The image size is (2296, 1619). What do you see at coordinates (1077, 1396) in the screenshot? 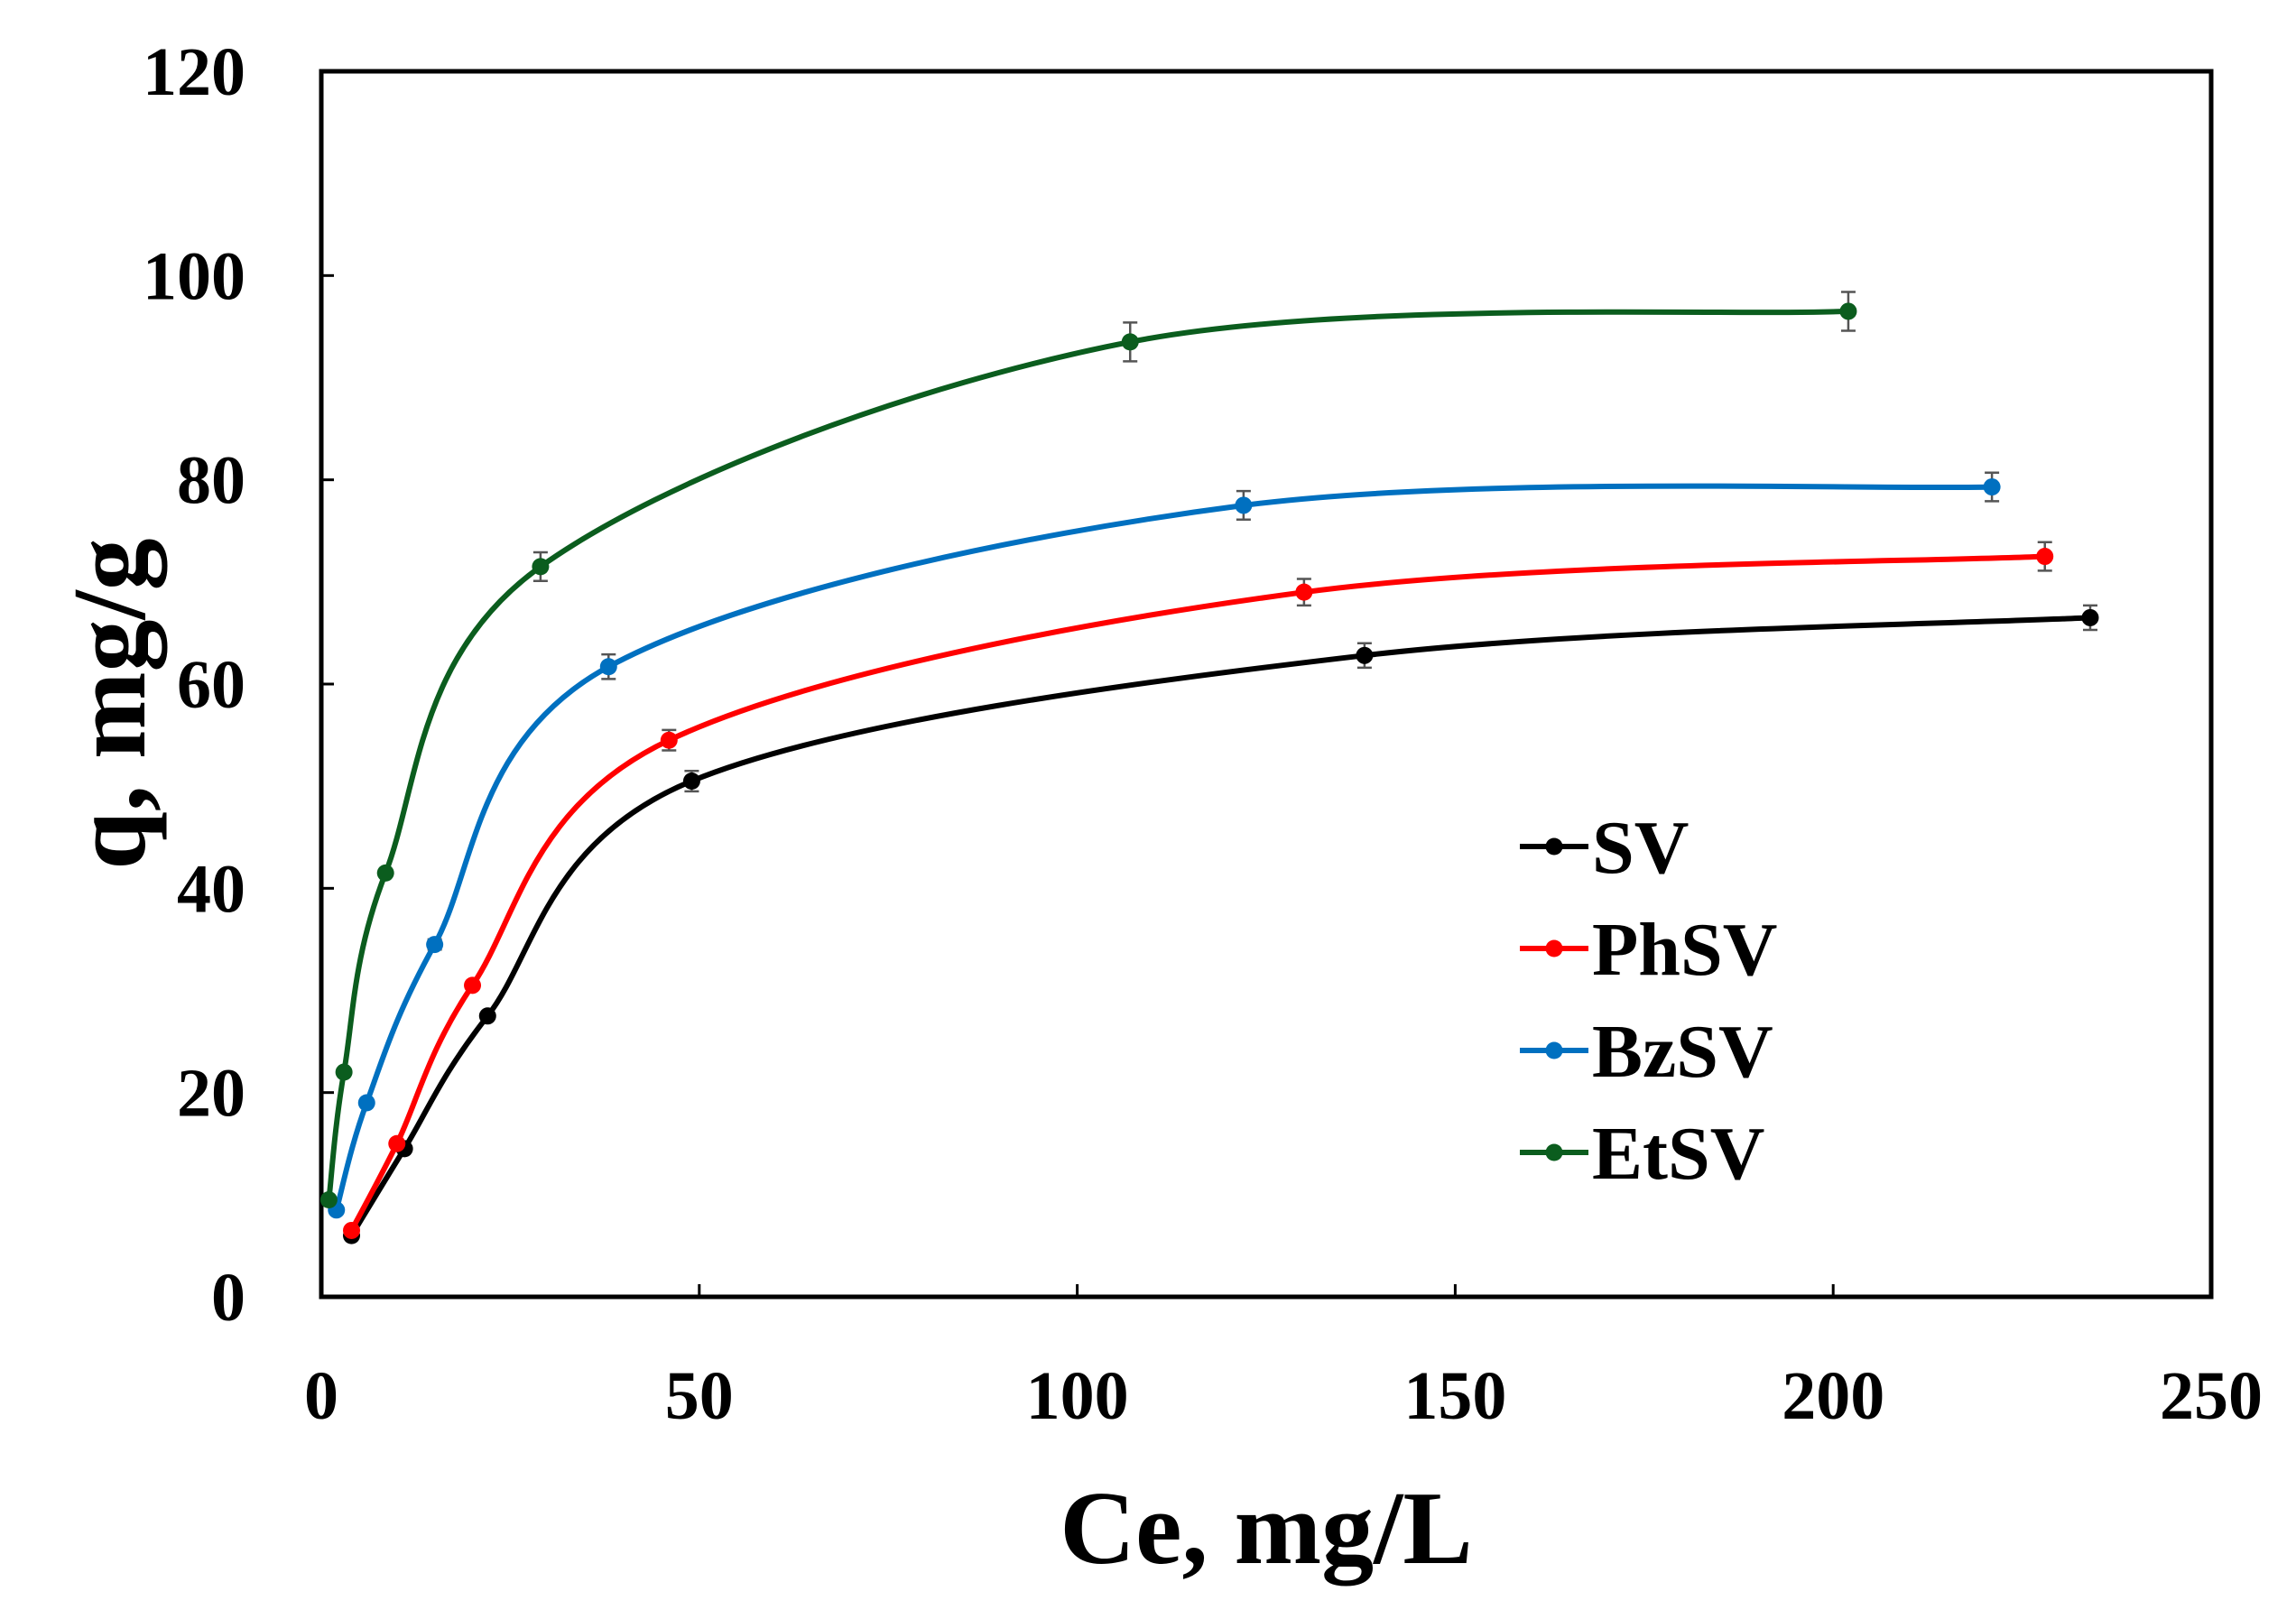
I see `x-tick-label: 100` at bounding box center [1077, 1396].